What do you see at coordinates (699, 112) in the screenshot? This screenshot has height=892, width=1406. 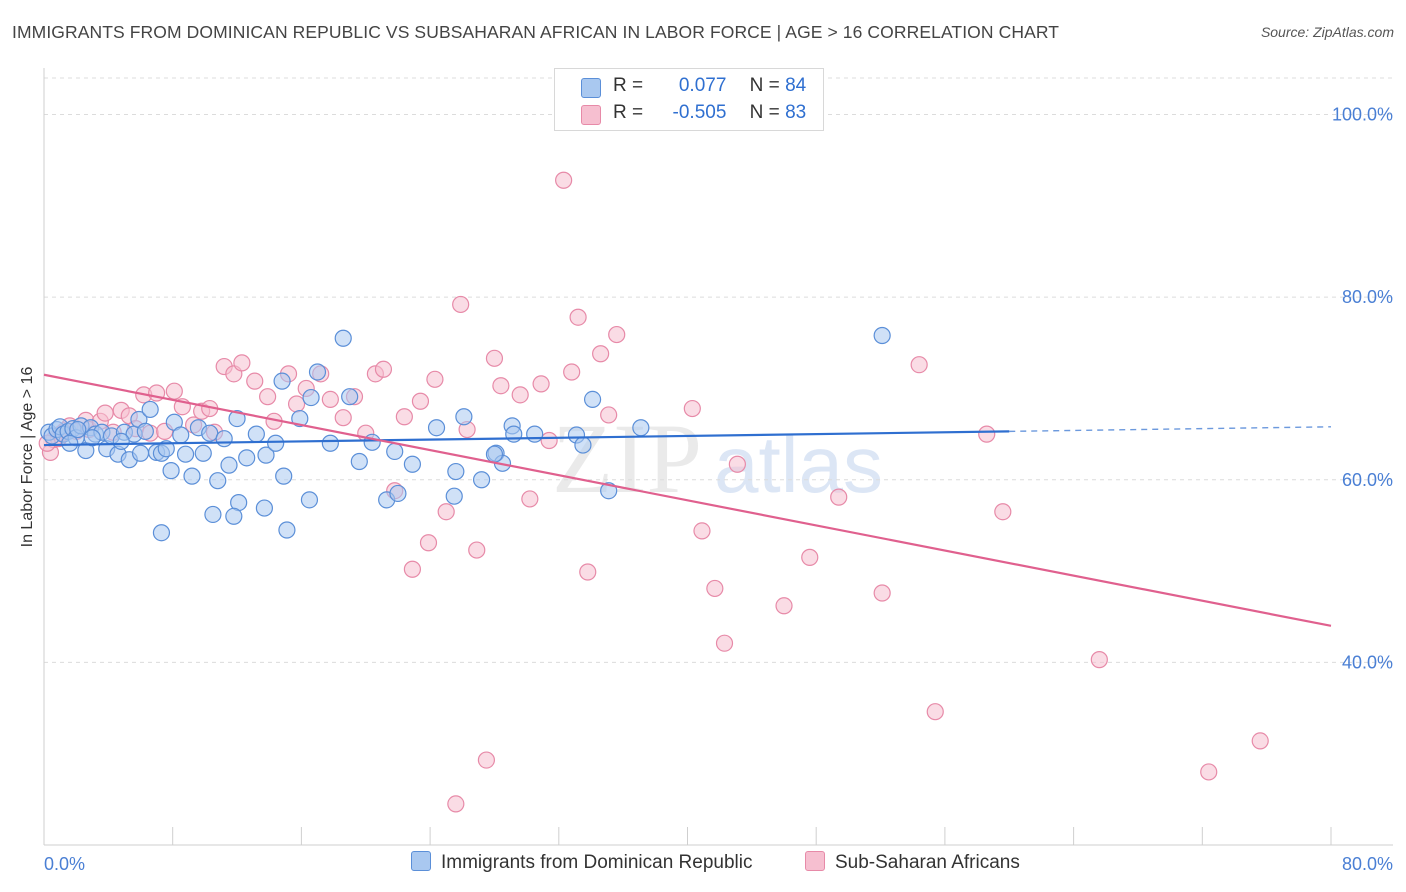 I see `legend-r-value: -0.505` at bounding box center [699, 112].